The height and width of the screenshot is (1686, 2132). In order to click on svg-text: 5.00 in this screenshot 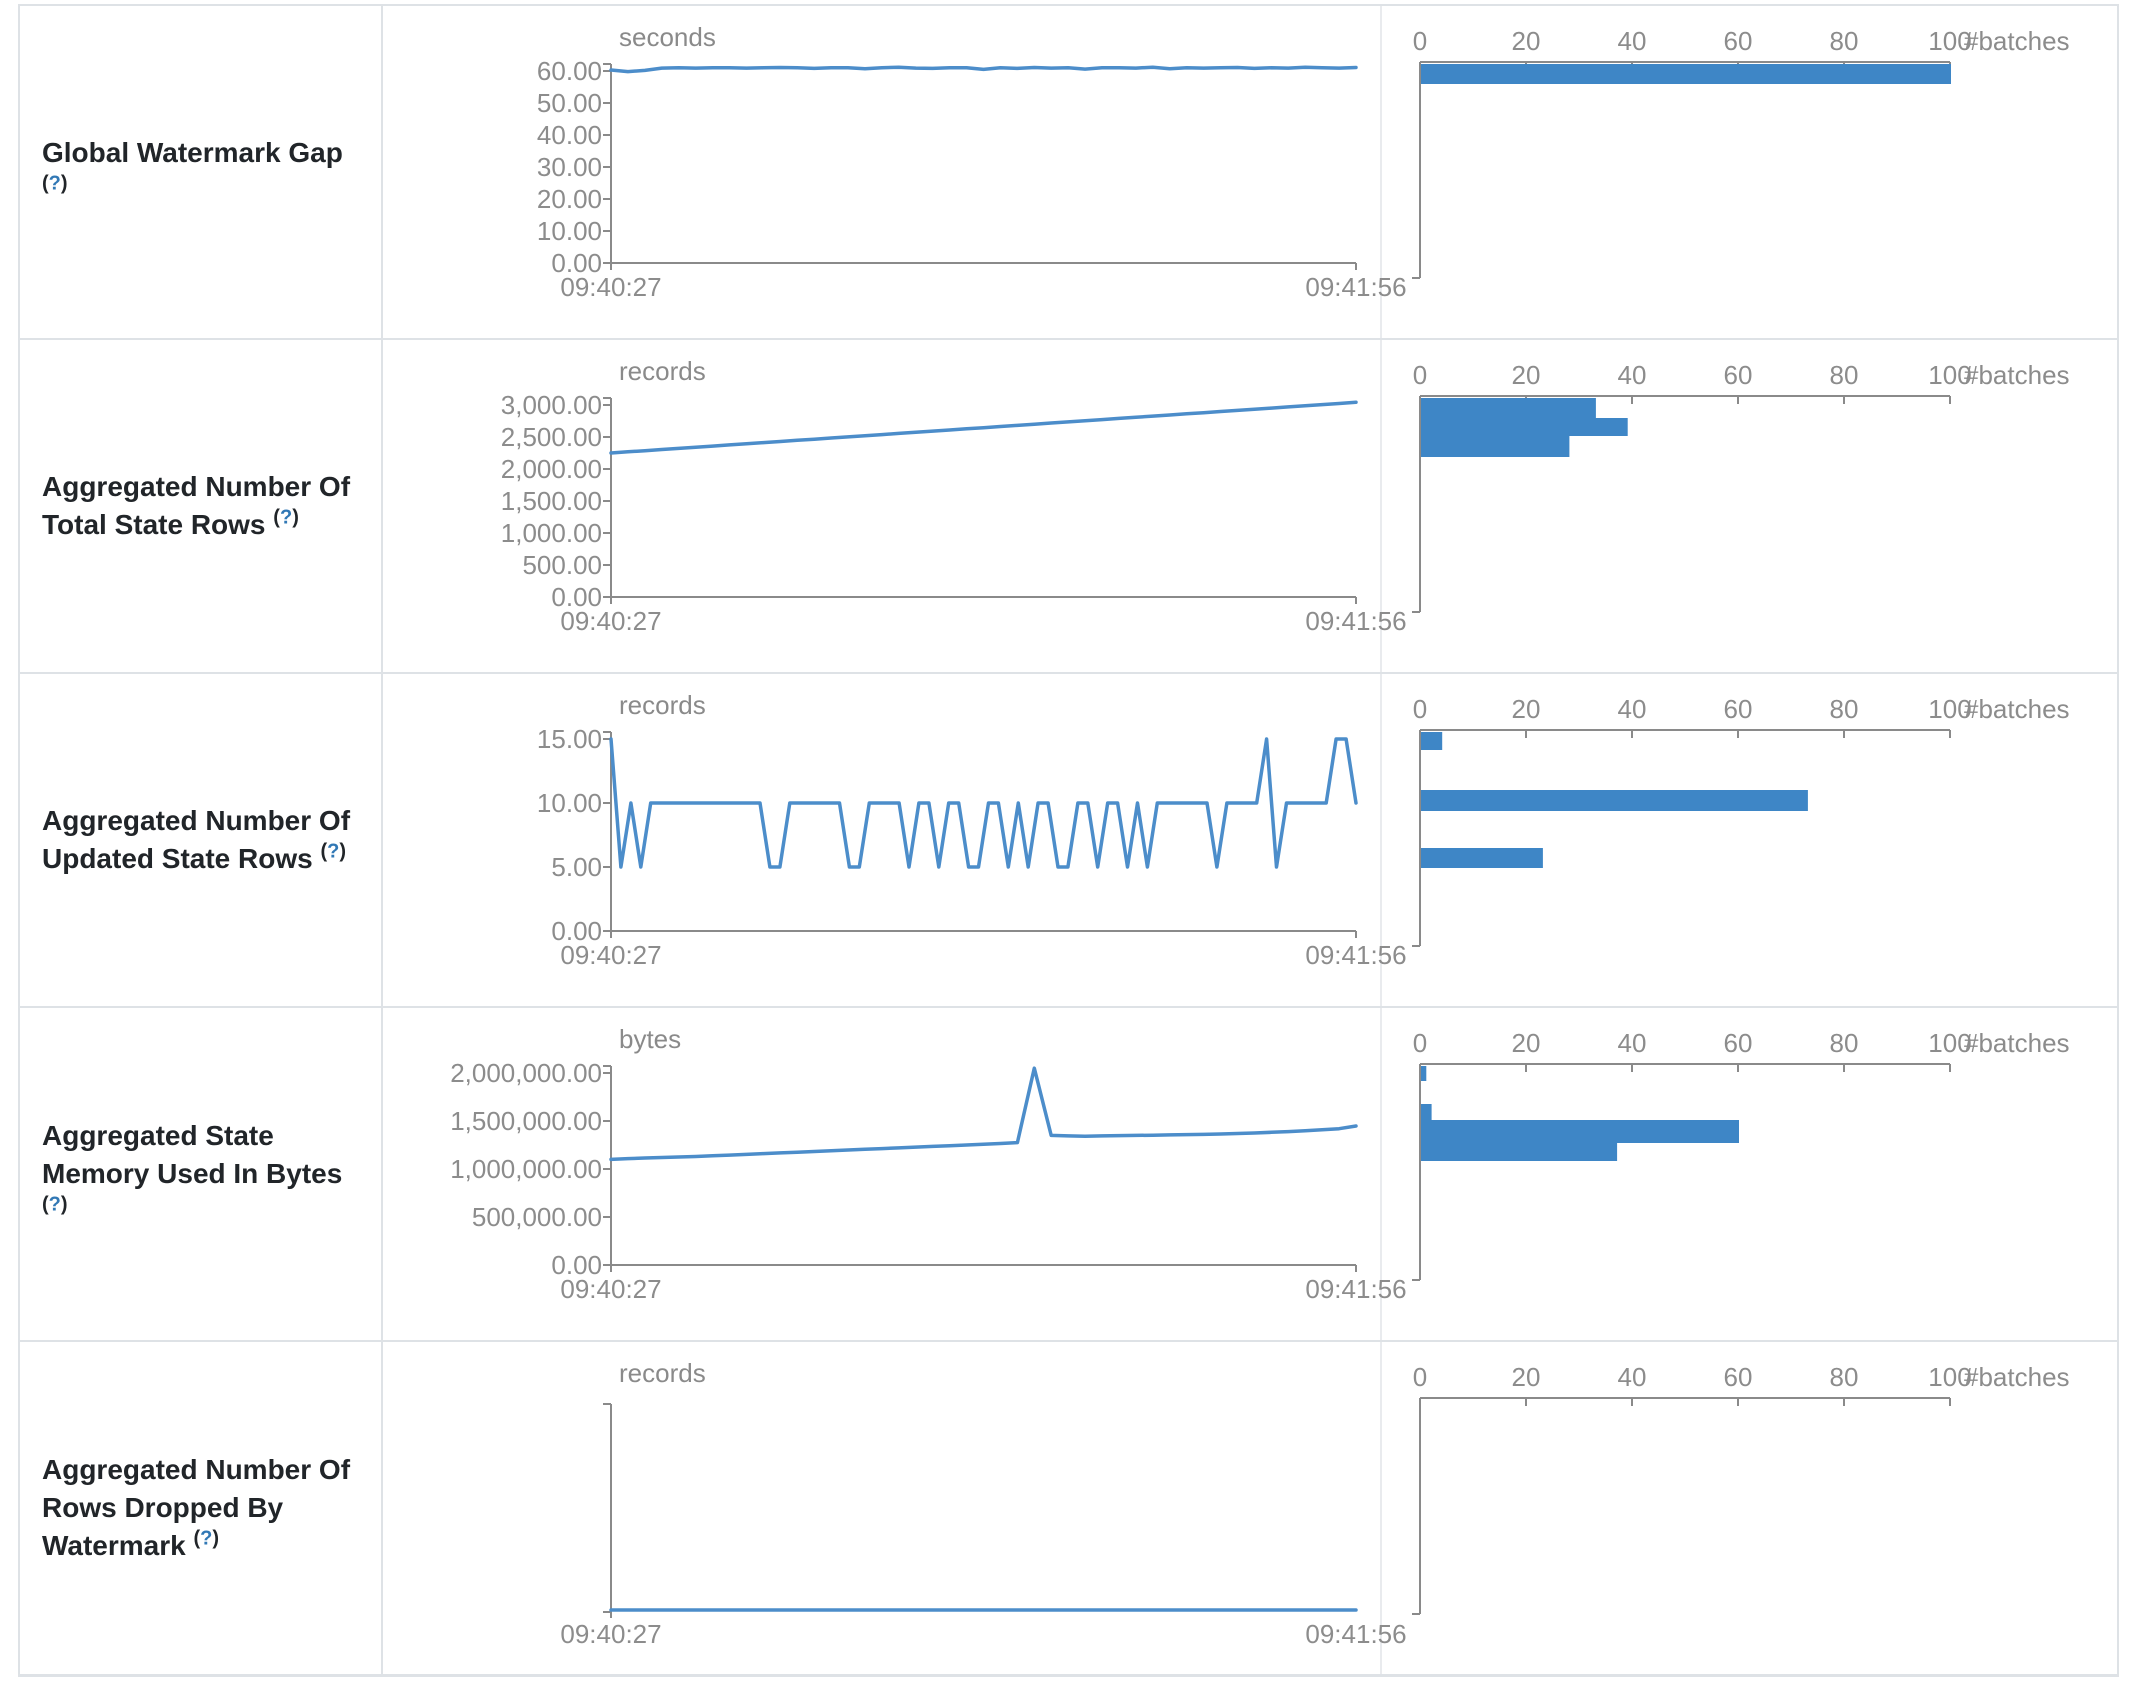, I will do `click(576, 867)`.